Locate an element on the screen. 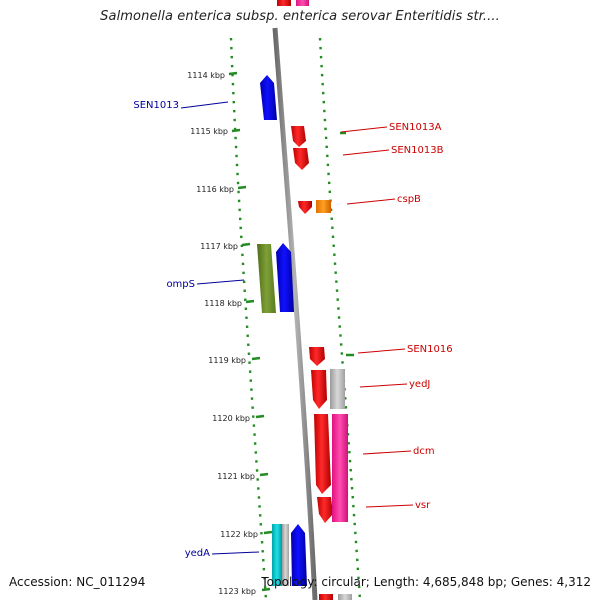 The image size is (600, 600). tick-label: 1118 kbp is located at coordinates (223, 303).